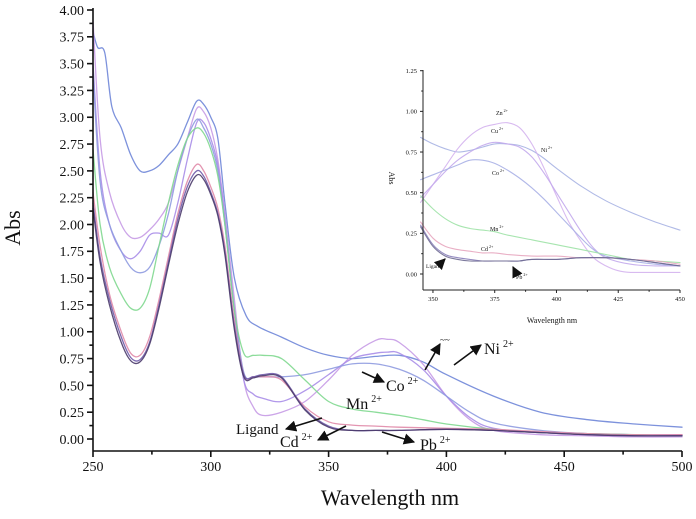 The image size is (696, 519). I want to click on inset-ann-pb-label: Pb, so click(519, 278).